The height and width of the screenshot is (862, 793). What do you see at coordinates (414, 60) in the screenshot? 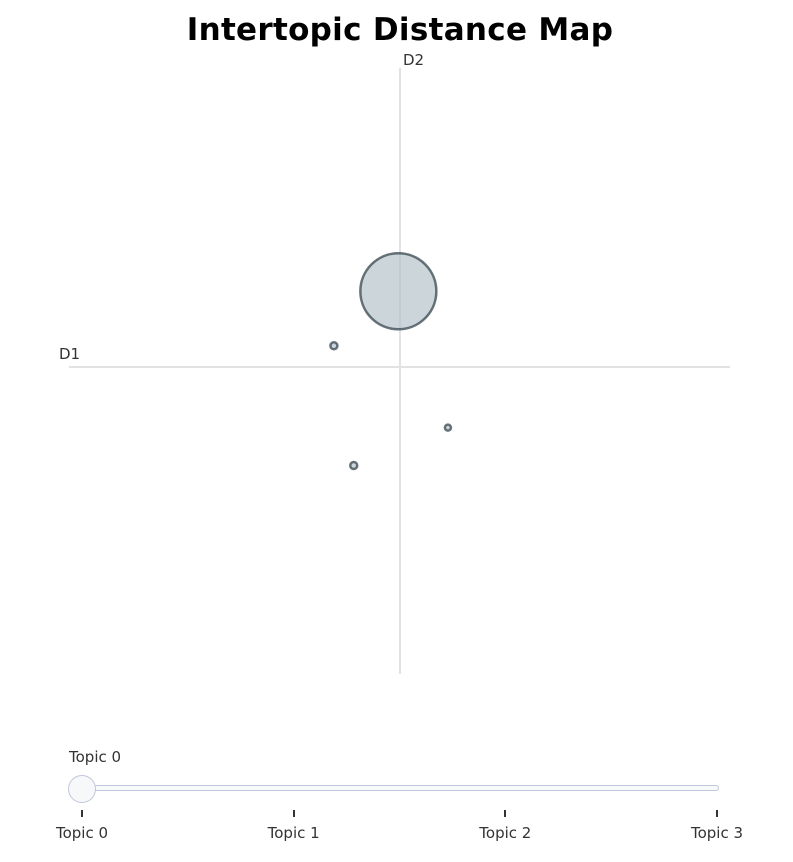
I see `y-axis-label: D2` at bounding box center [414, 60].